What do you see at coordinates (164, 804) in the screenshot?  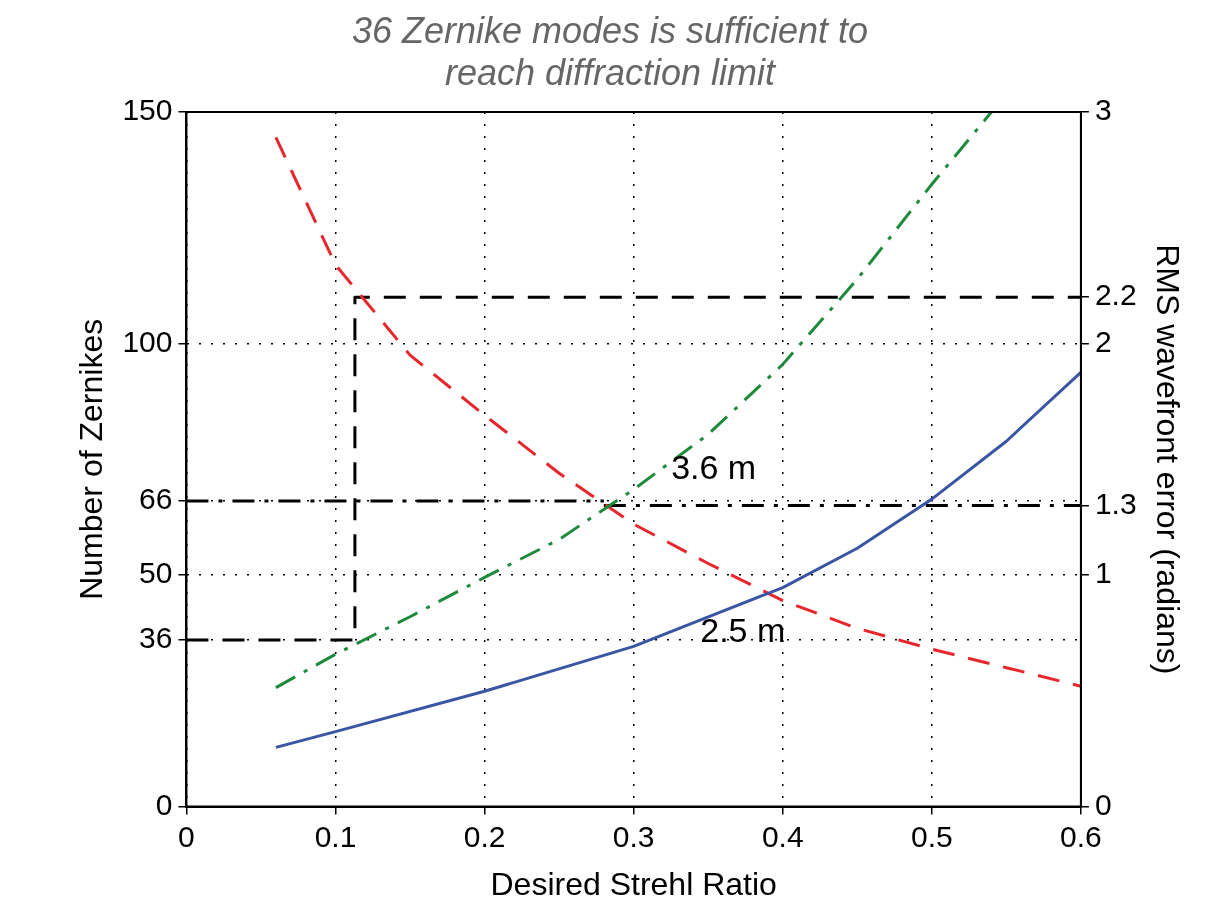 I see `y-tick-label: 0` at bounding box center [164, 804].